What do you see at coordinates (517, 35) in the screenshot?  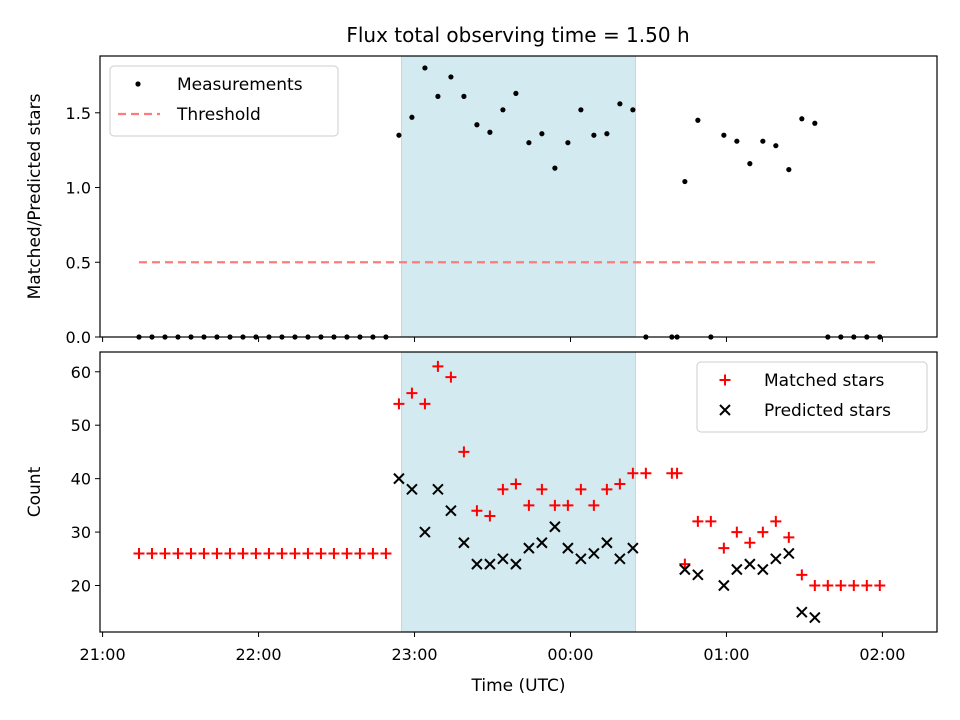 I see `chart-title: Flux total observing time = 1.50 h` at bounding box center [517, 35].